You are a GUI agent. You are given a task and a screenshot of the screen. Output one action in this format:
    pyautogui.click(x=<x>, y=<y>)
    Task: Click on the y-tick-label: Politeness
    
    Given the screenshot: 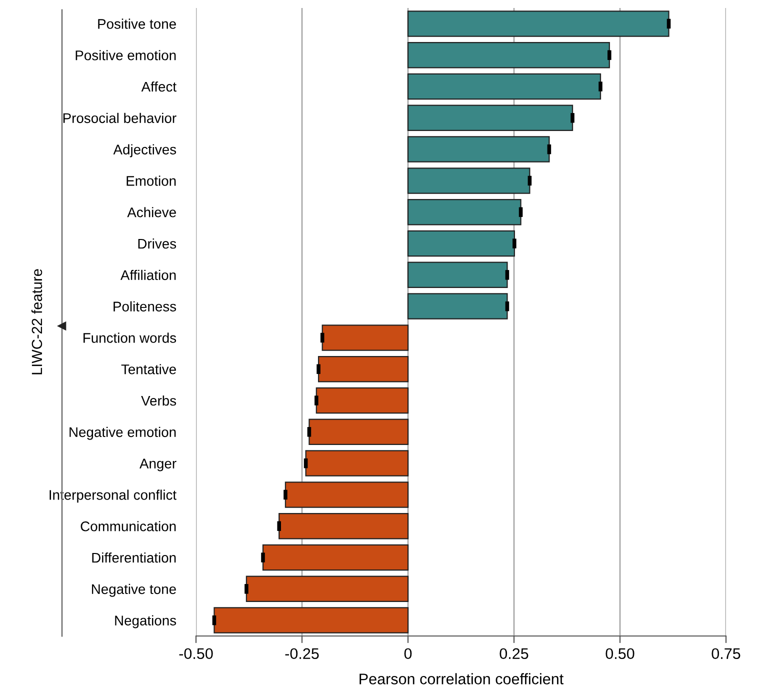 What is the action you would take?
    pyautogui.click(x=145, y=306)
    